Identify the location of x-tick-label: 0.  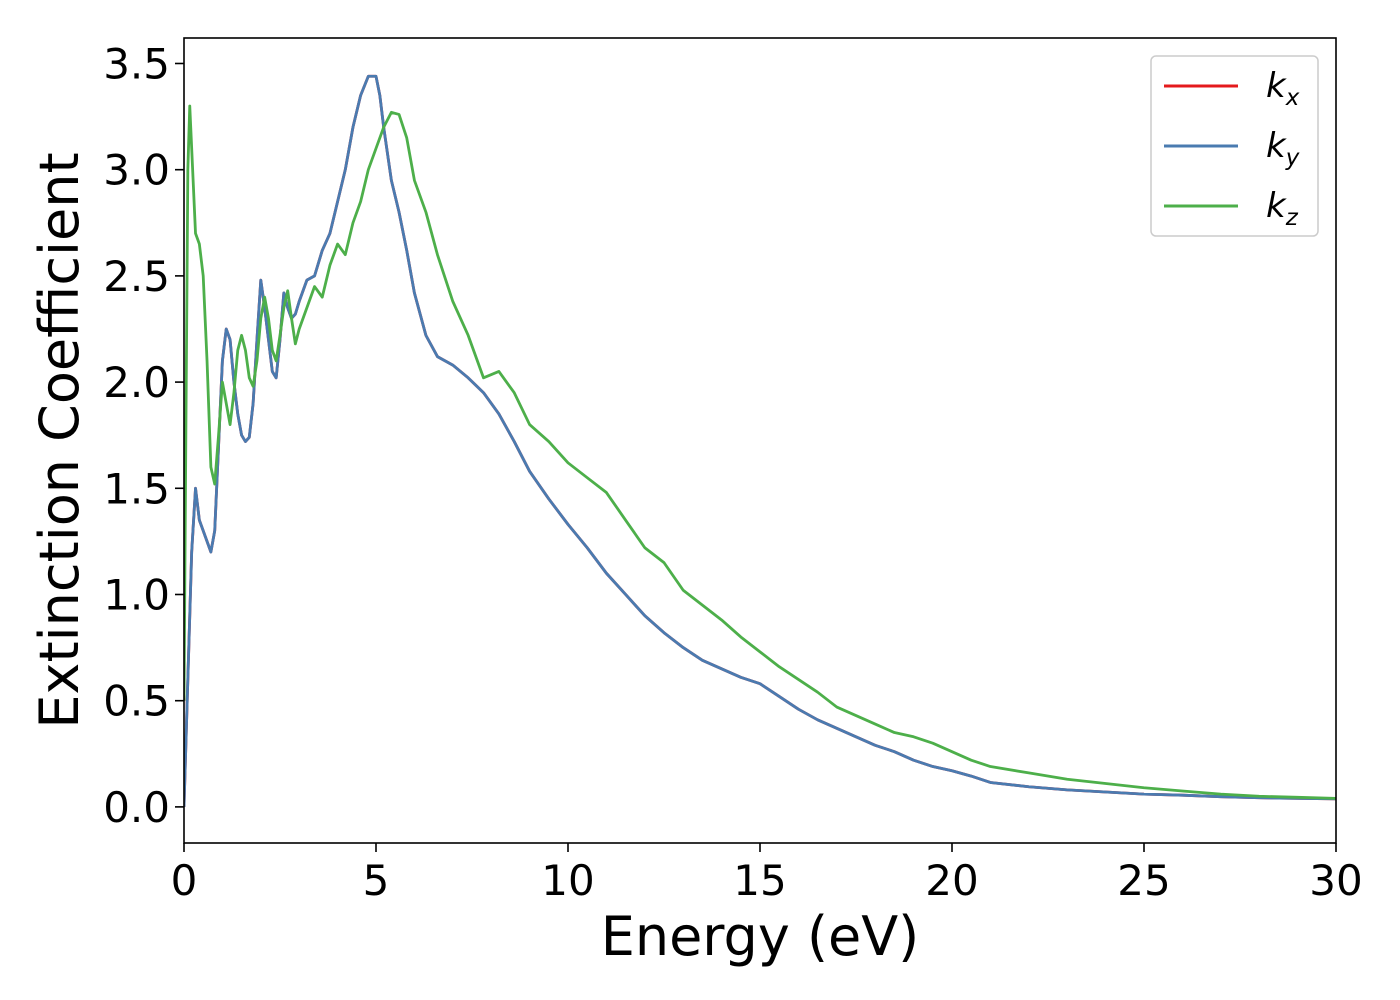
(184, 880).